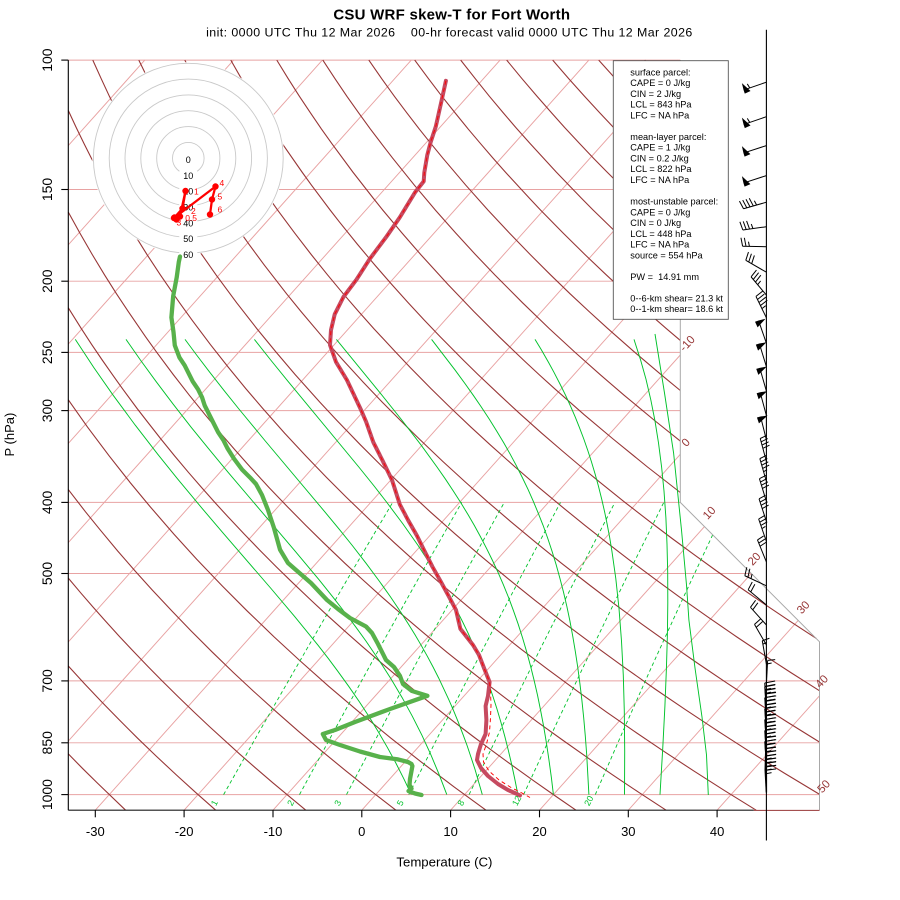 This screenshot has height=900, width=900. Describe the element at coordinates (676, 309) in the screenshot. I see `svg-text: 0--1-km shear= 18.6 kt` at that location.